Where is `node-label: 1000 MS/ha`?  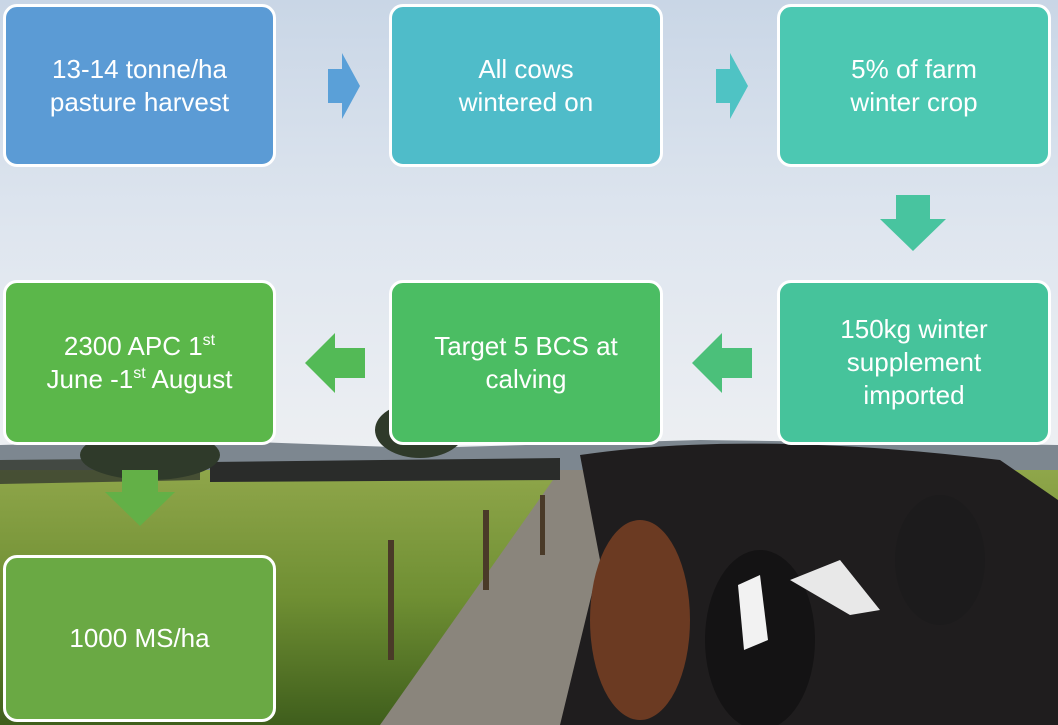
node-label: 1000 MS/ha is located at coordinates (139, 638).